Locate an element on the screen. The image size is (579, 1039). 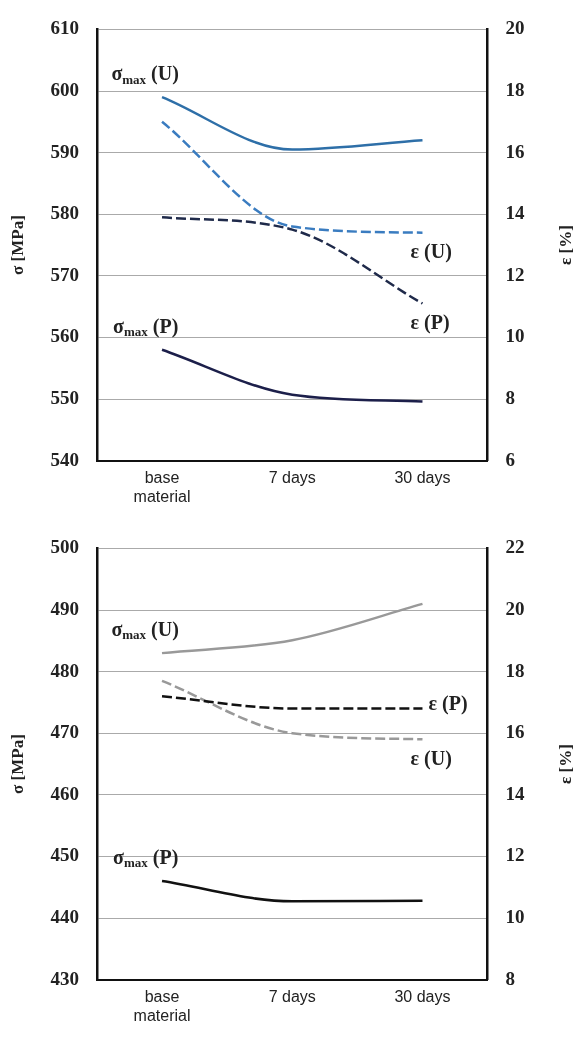
y-tick-label: 560 is located at coordinates (64, 336).